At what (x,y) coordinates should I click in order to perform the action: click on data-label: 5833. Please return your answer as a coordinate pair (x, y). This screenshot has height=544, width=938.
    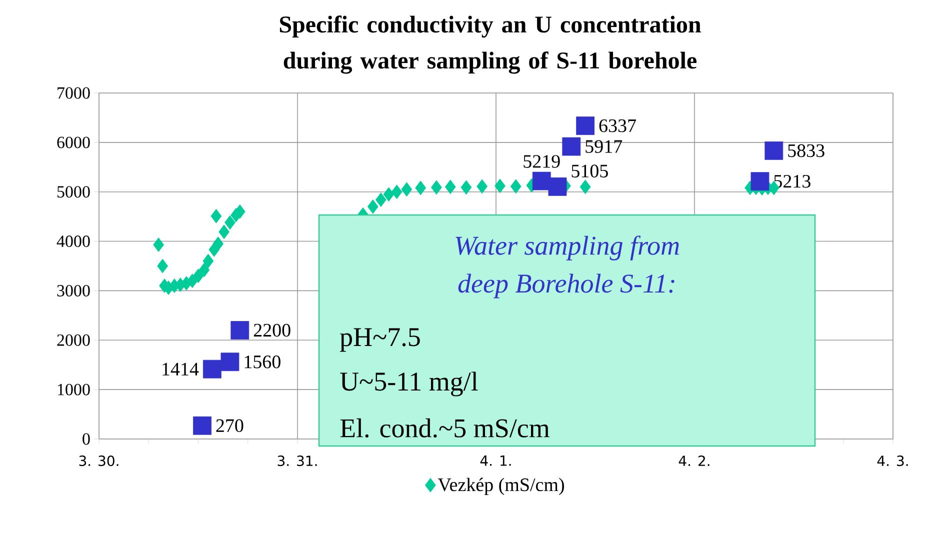
    Looking at the image, I should click on (806, 151).